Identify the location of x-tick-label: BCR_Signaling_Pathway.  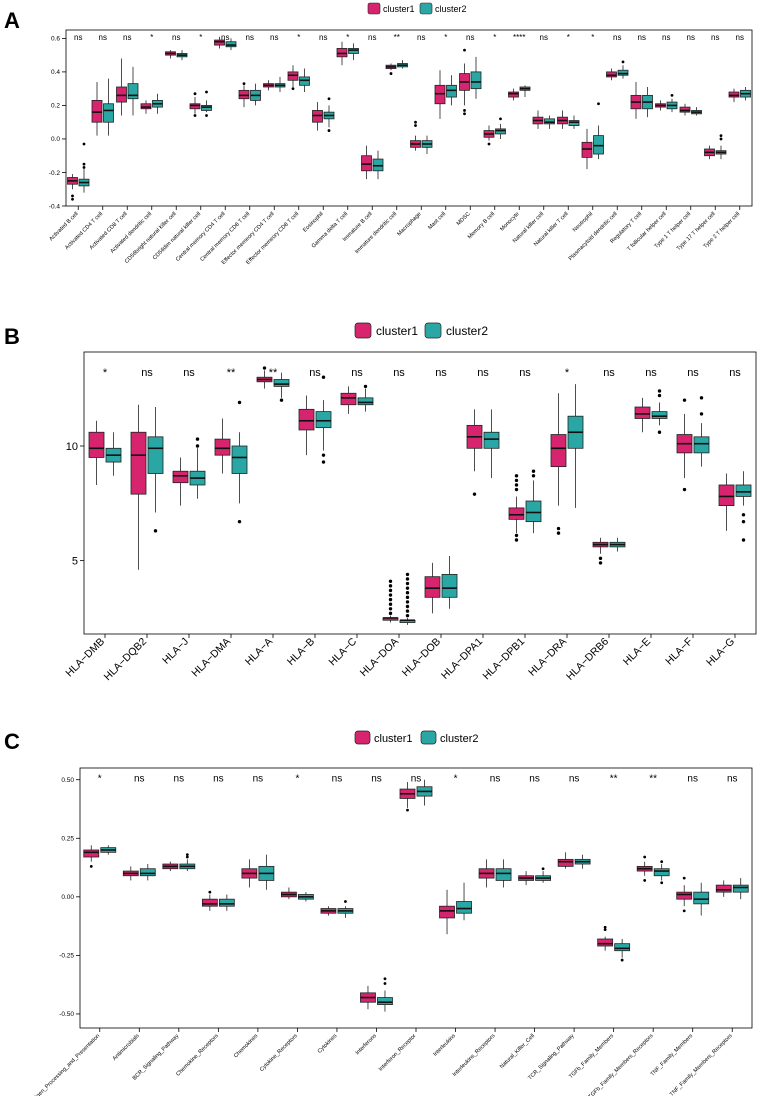
(156, 1057).